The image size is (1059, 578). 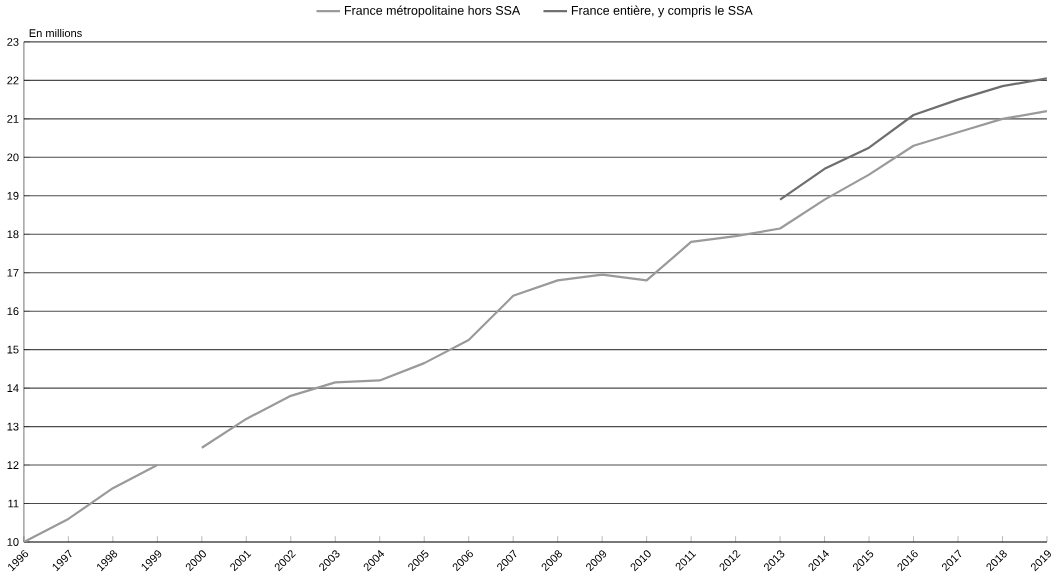 I want to click on y-tick-label: 10, so click(x=13, y=541).